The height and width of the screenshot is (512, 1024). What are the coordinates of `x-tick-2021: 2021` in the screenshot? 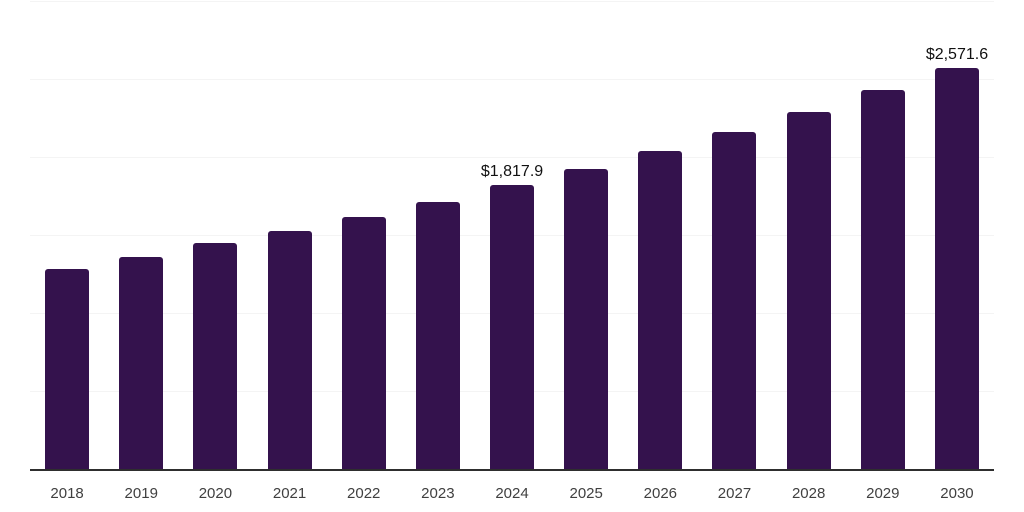 It's located at (289, 493).